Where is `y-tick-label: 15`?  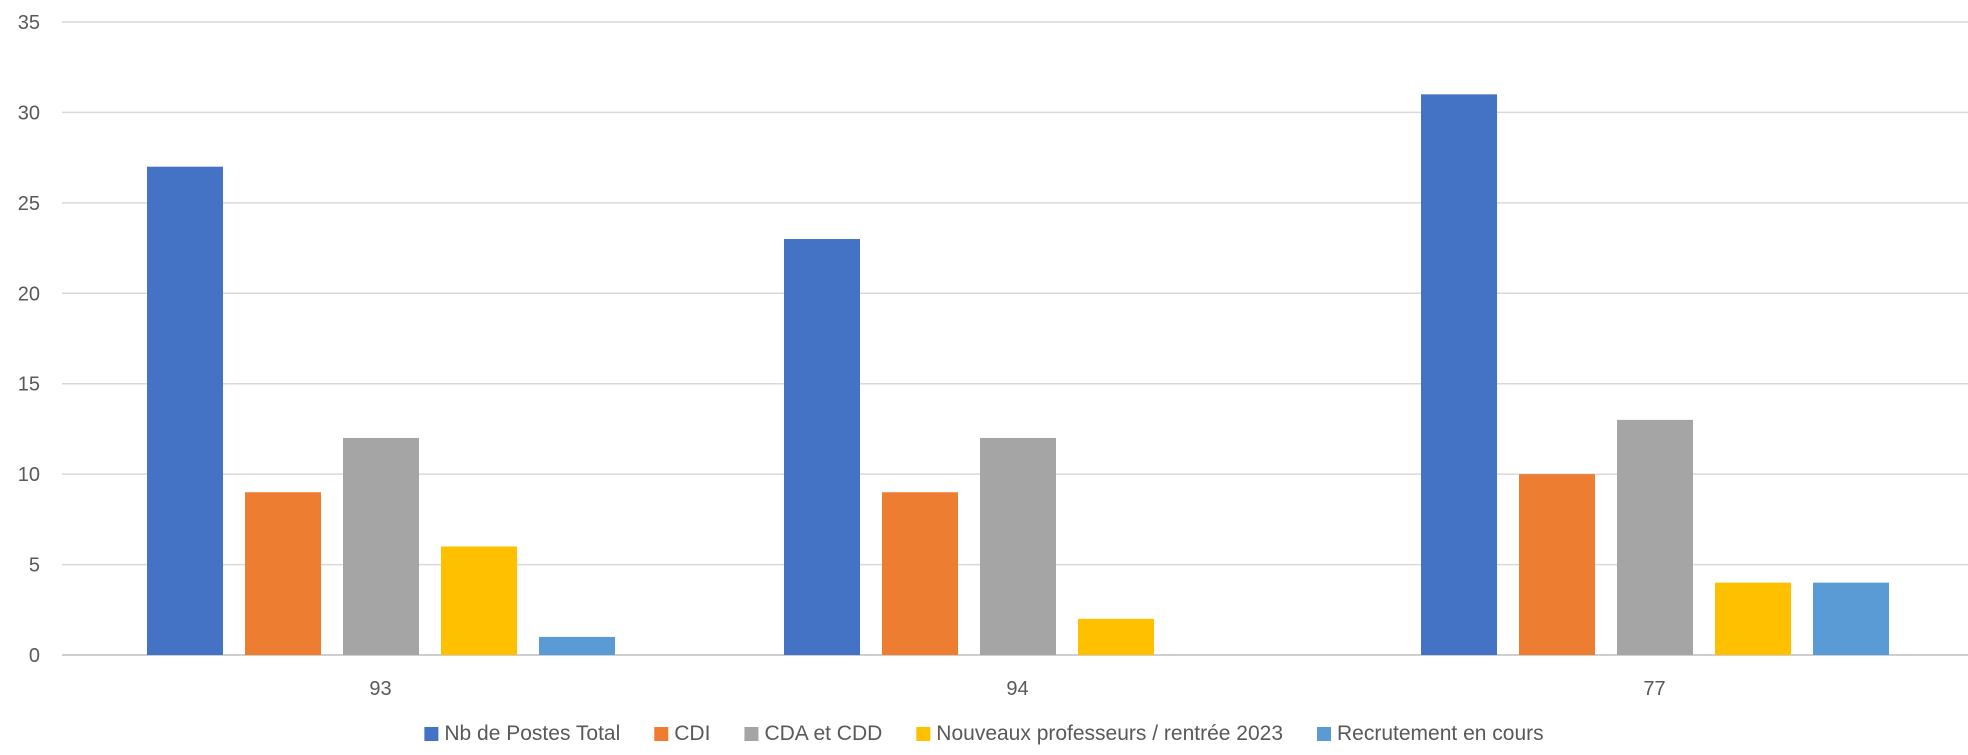
y-tick-label: 15 is located at coordinates (29, 385).